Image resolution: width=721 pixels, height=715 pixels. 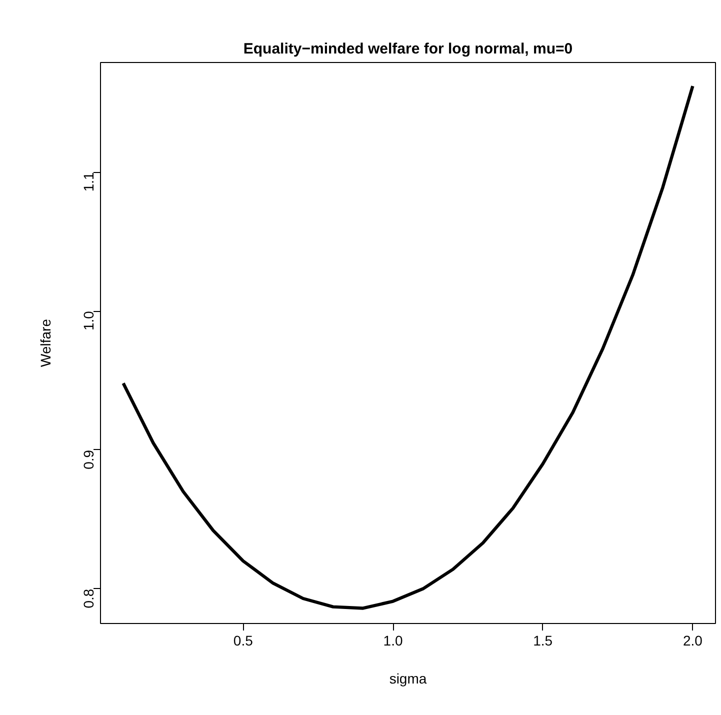 I want to click on chart-title: Equality−minded welfare for log normal, mu=0, so click(x=408, y=49).